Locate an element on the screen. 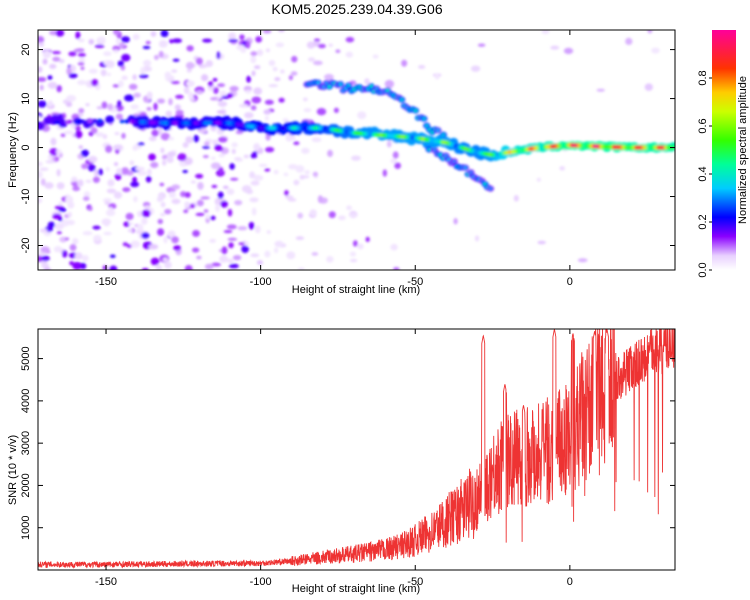  spectrogram-y-tick-label: -20 is located at coordinates (26, 246).